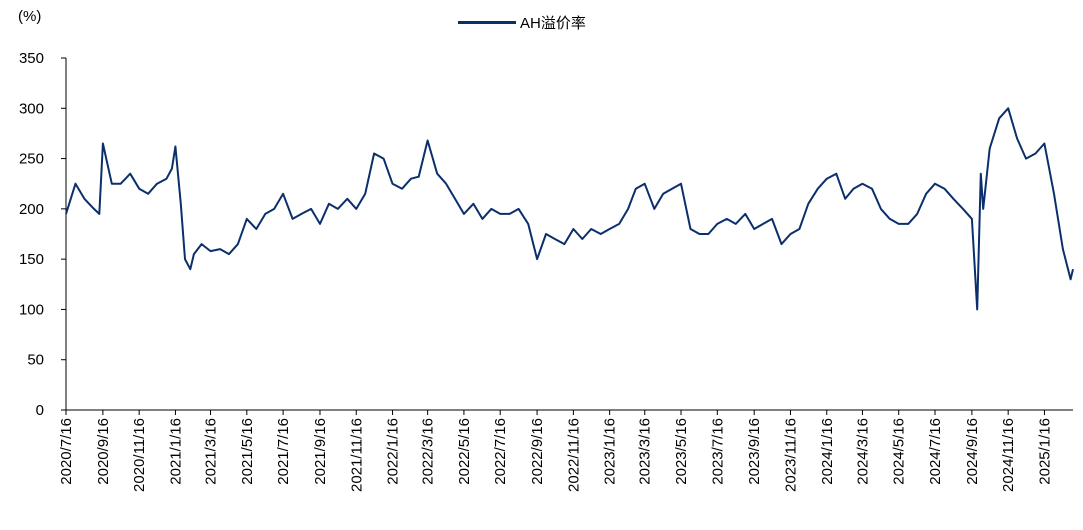  I want to click on legend-label: AH溢价率, so click(553, 23).